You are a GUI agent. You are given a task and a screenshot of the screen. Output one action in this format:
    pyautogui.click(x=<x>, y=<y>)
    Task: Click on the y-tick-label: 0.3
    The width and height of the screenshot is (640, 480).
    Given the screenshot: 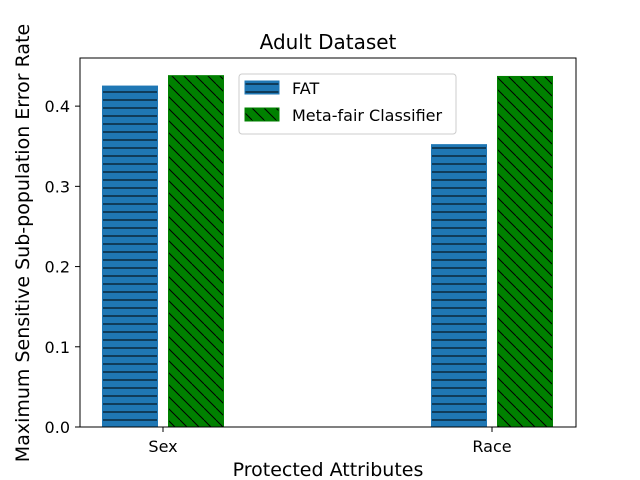 What is the action you would take?
    pyautogui.click(x=57, y=186)
    